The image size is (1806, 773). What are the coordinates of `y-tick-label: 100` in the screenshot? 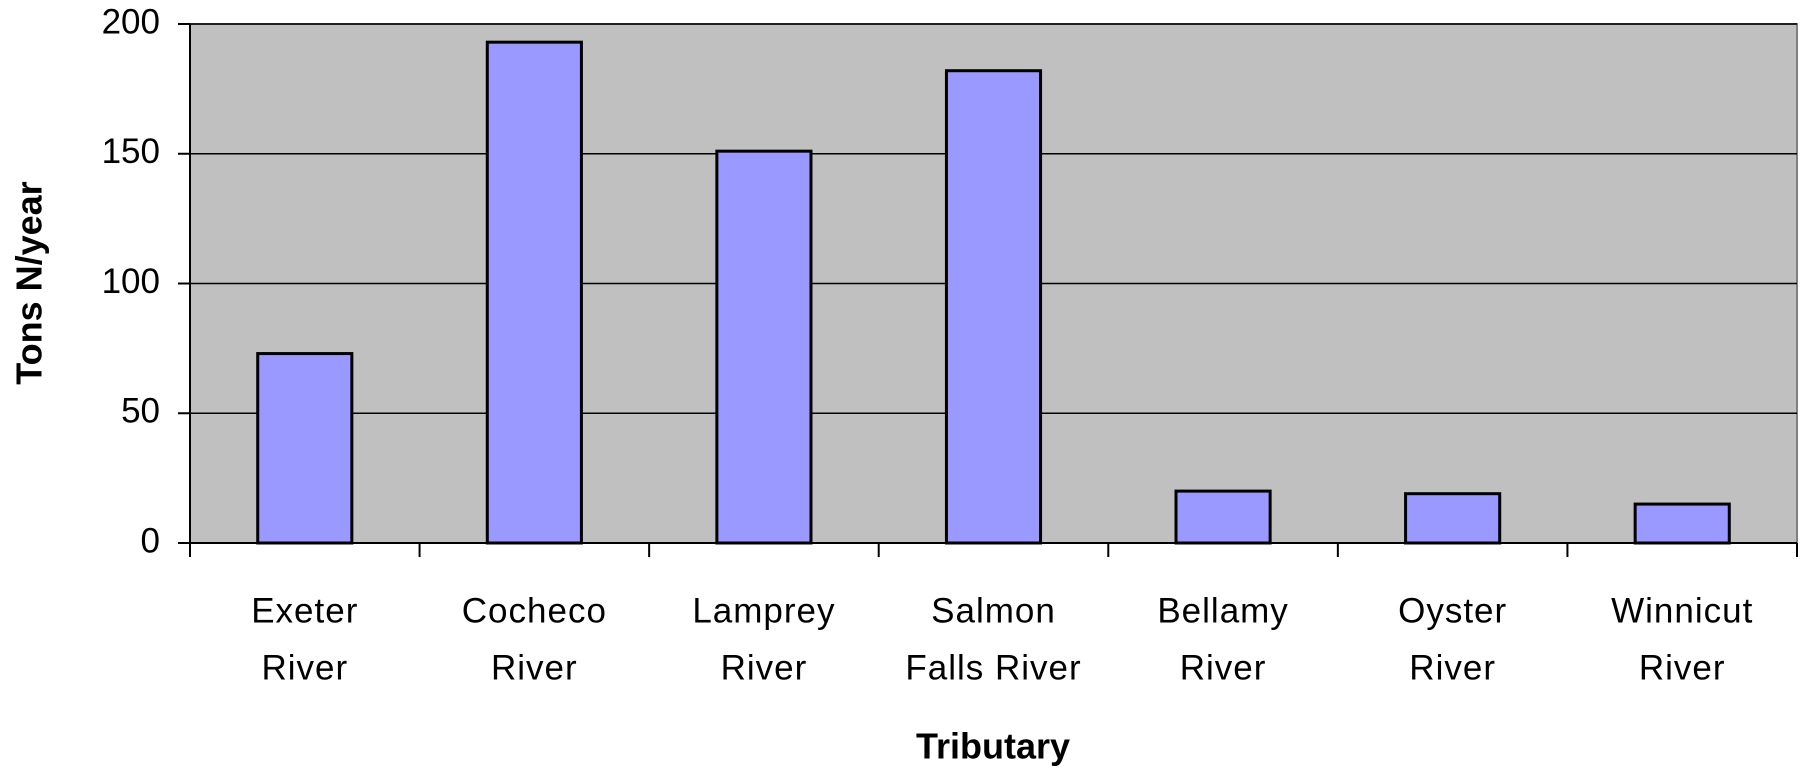 It's located at (131, 281).